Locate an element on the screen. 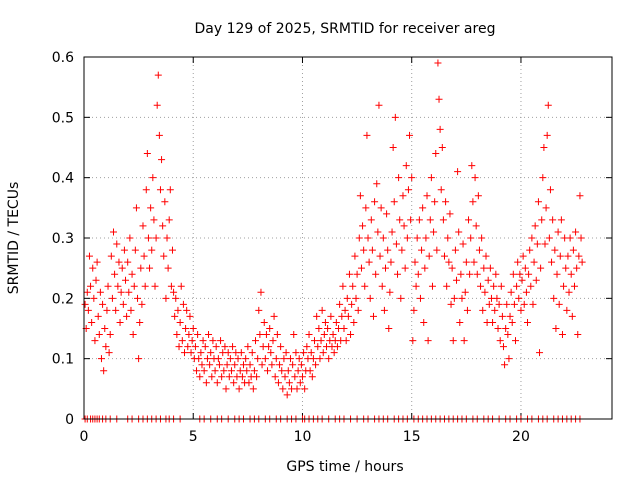 The height and width of the screenshot is (480, 640). x-axis-label: GPS time / hours is located at coordinates (344, 467).